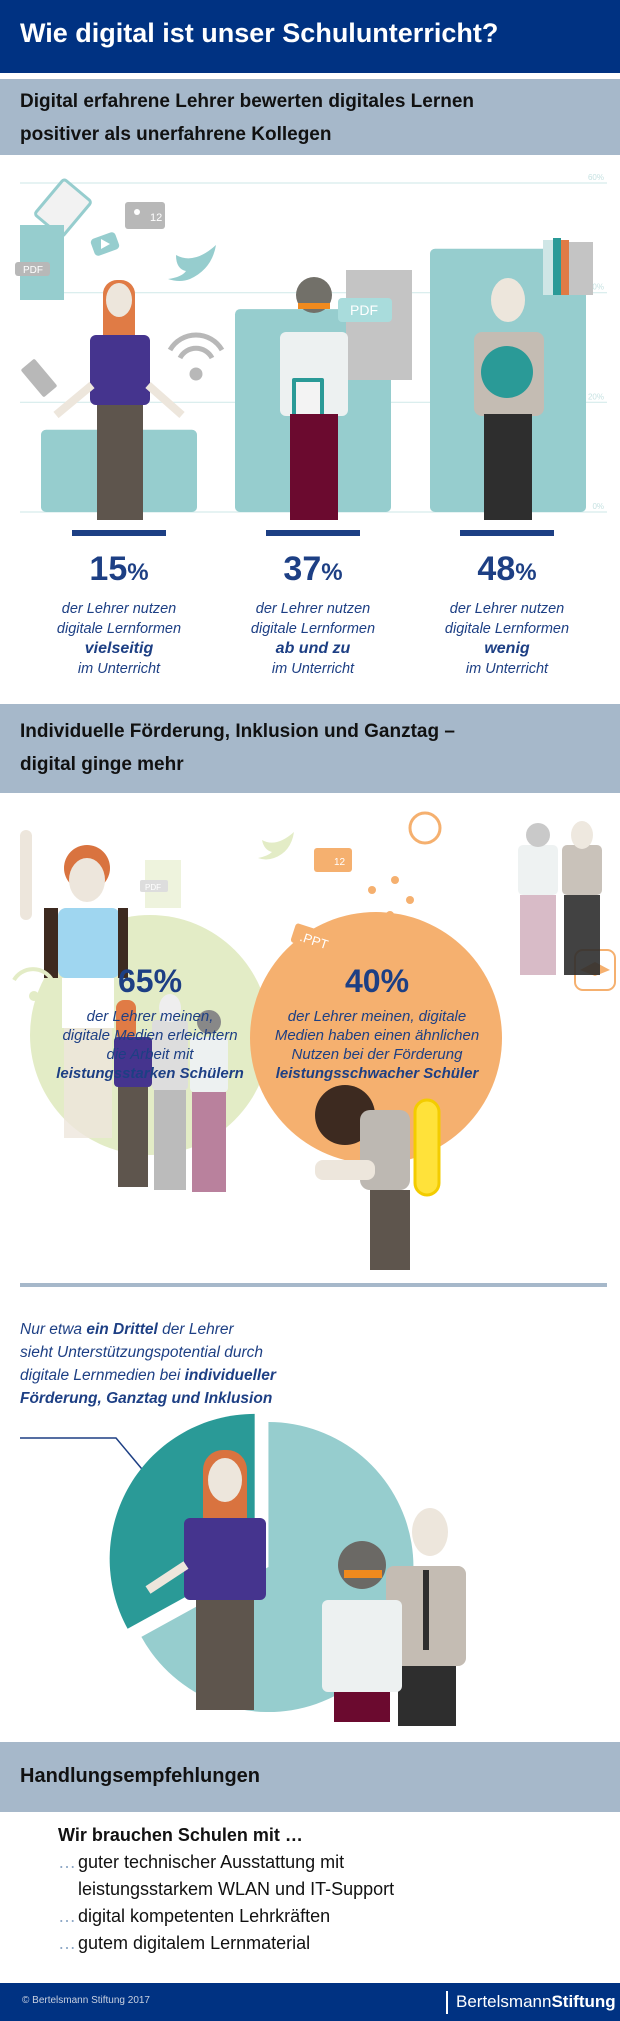  I want to click on bertelsmann-logo: BertelsmannStiftung, so click(536, 2001).